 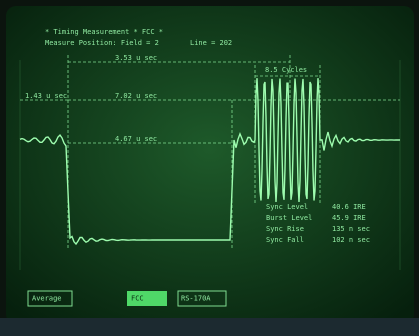 I want to click on result-value: 40.6 IRE, so click(x=349, y=207).